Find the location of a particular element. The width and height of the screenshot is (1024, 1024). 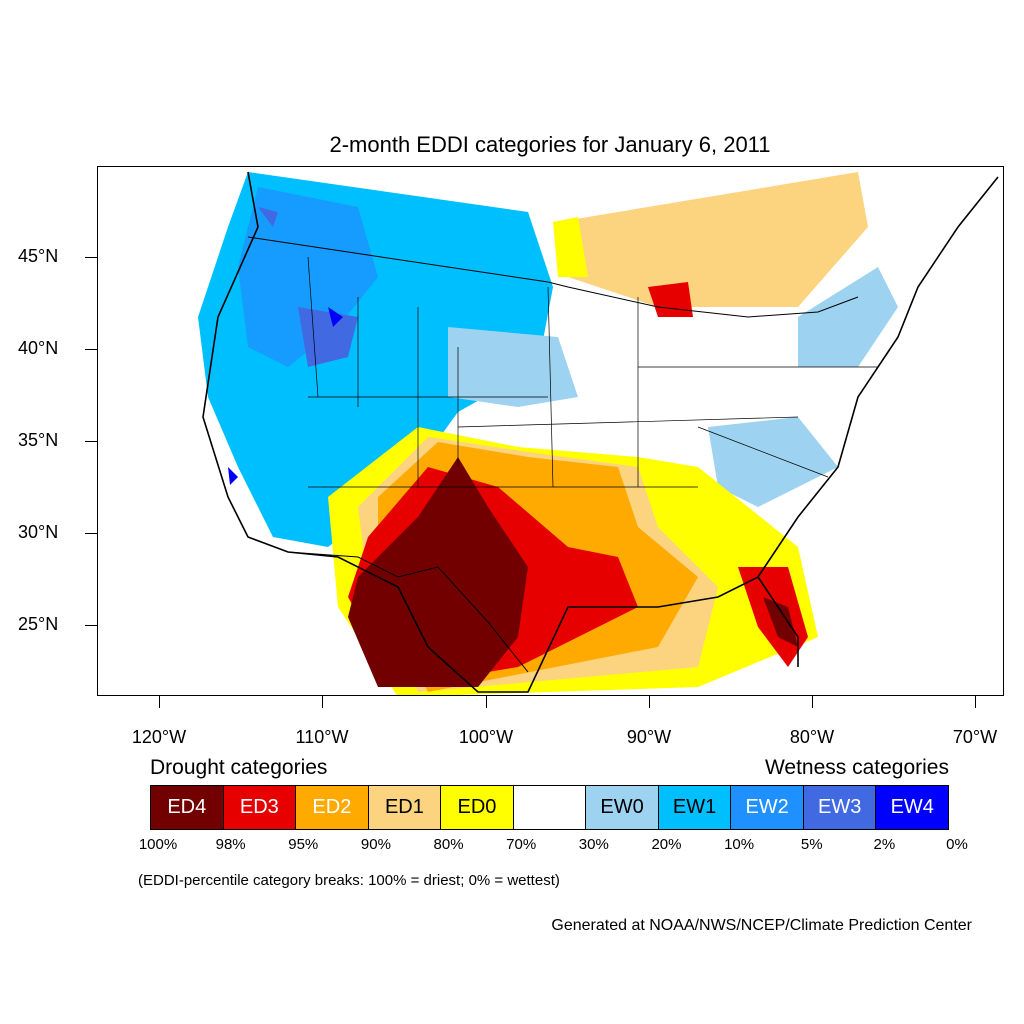

lat-label-25: 25°N is located at coordinates (38, 624).